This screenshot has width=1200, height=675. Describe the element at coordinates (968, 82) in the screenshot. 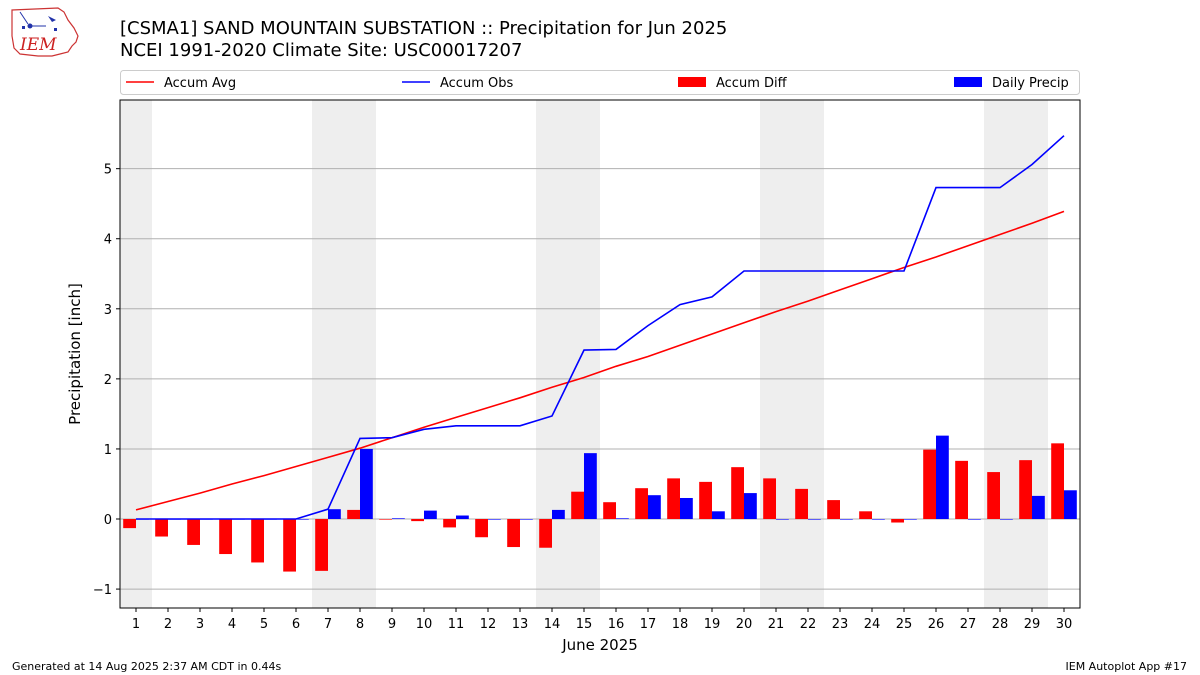

I see `legend-swatch-daily-precip` at that location.